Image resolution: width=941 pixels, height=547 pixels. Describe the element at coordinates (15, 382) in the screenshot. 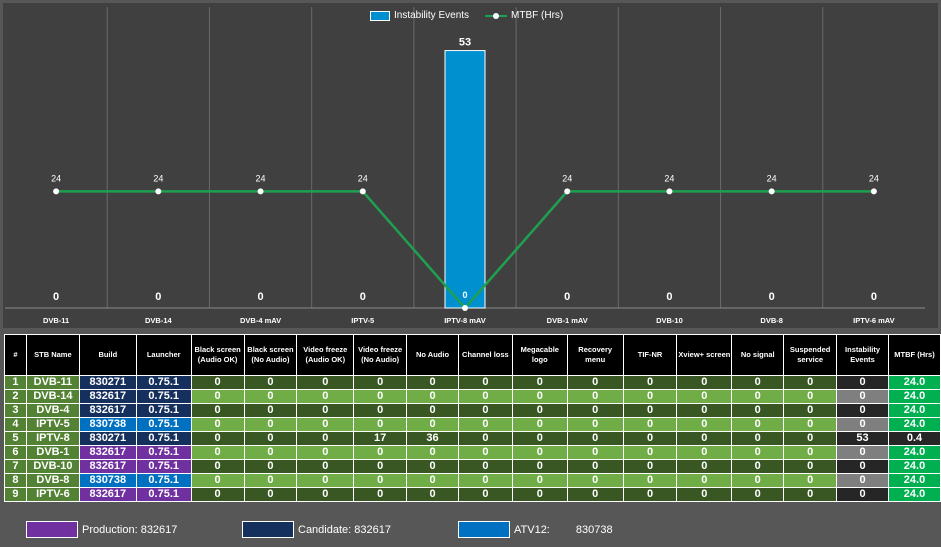

I see `row-number: 1` at that location.